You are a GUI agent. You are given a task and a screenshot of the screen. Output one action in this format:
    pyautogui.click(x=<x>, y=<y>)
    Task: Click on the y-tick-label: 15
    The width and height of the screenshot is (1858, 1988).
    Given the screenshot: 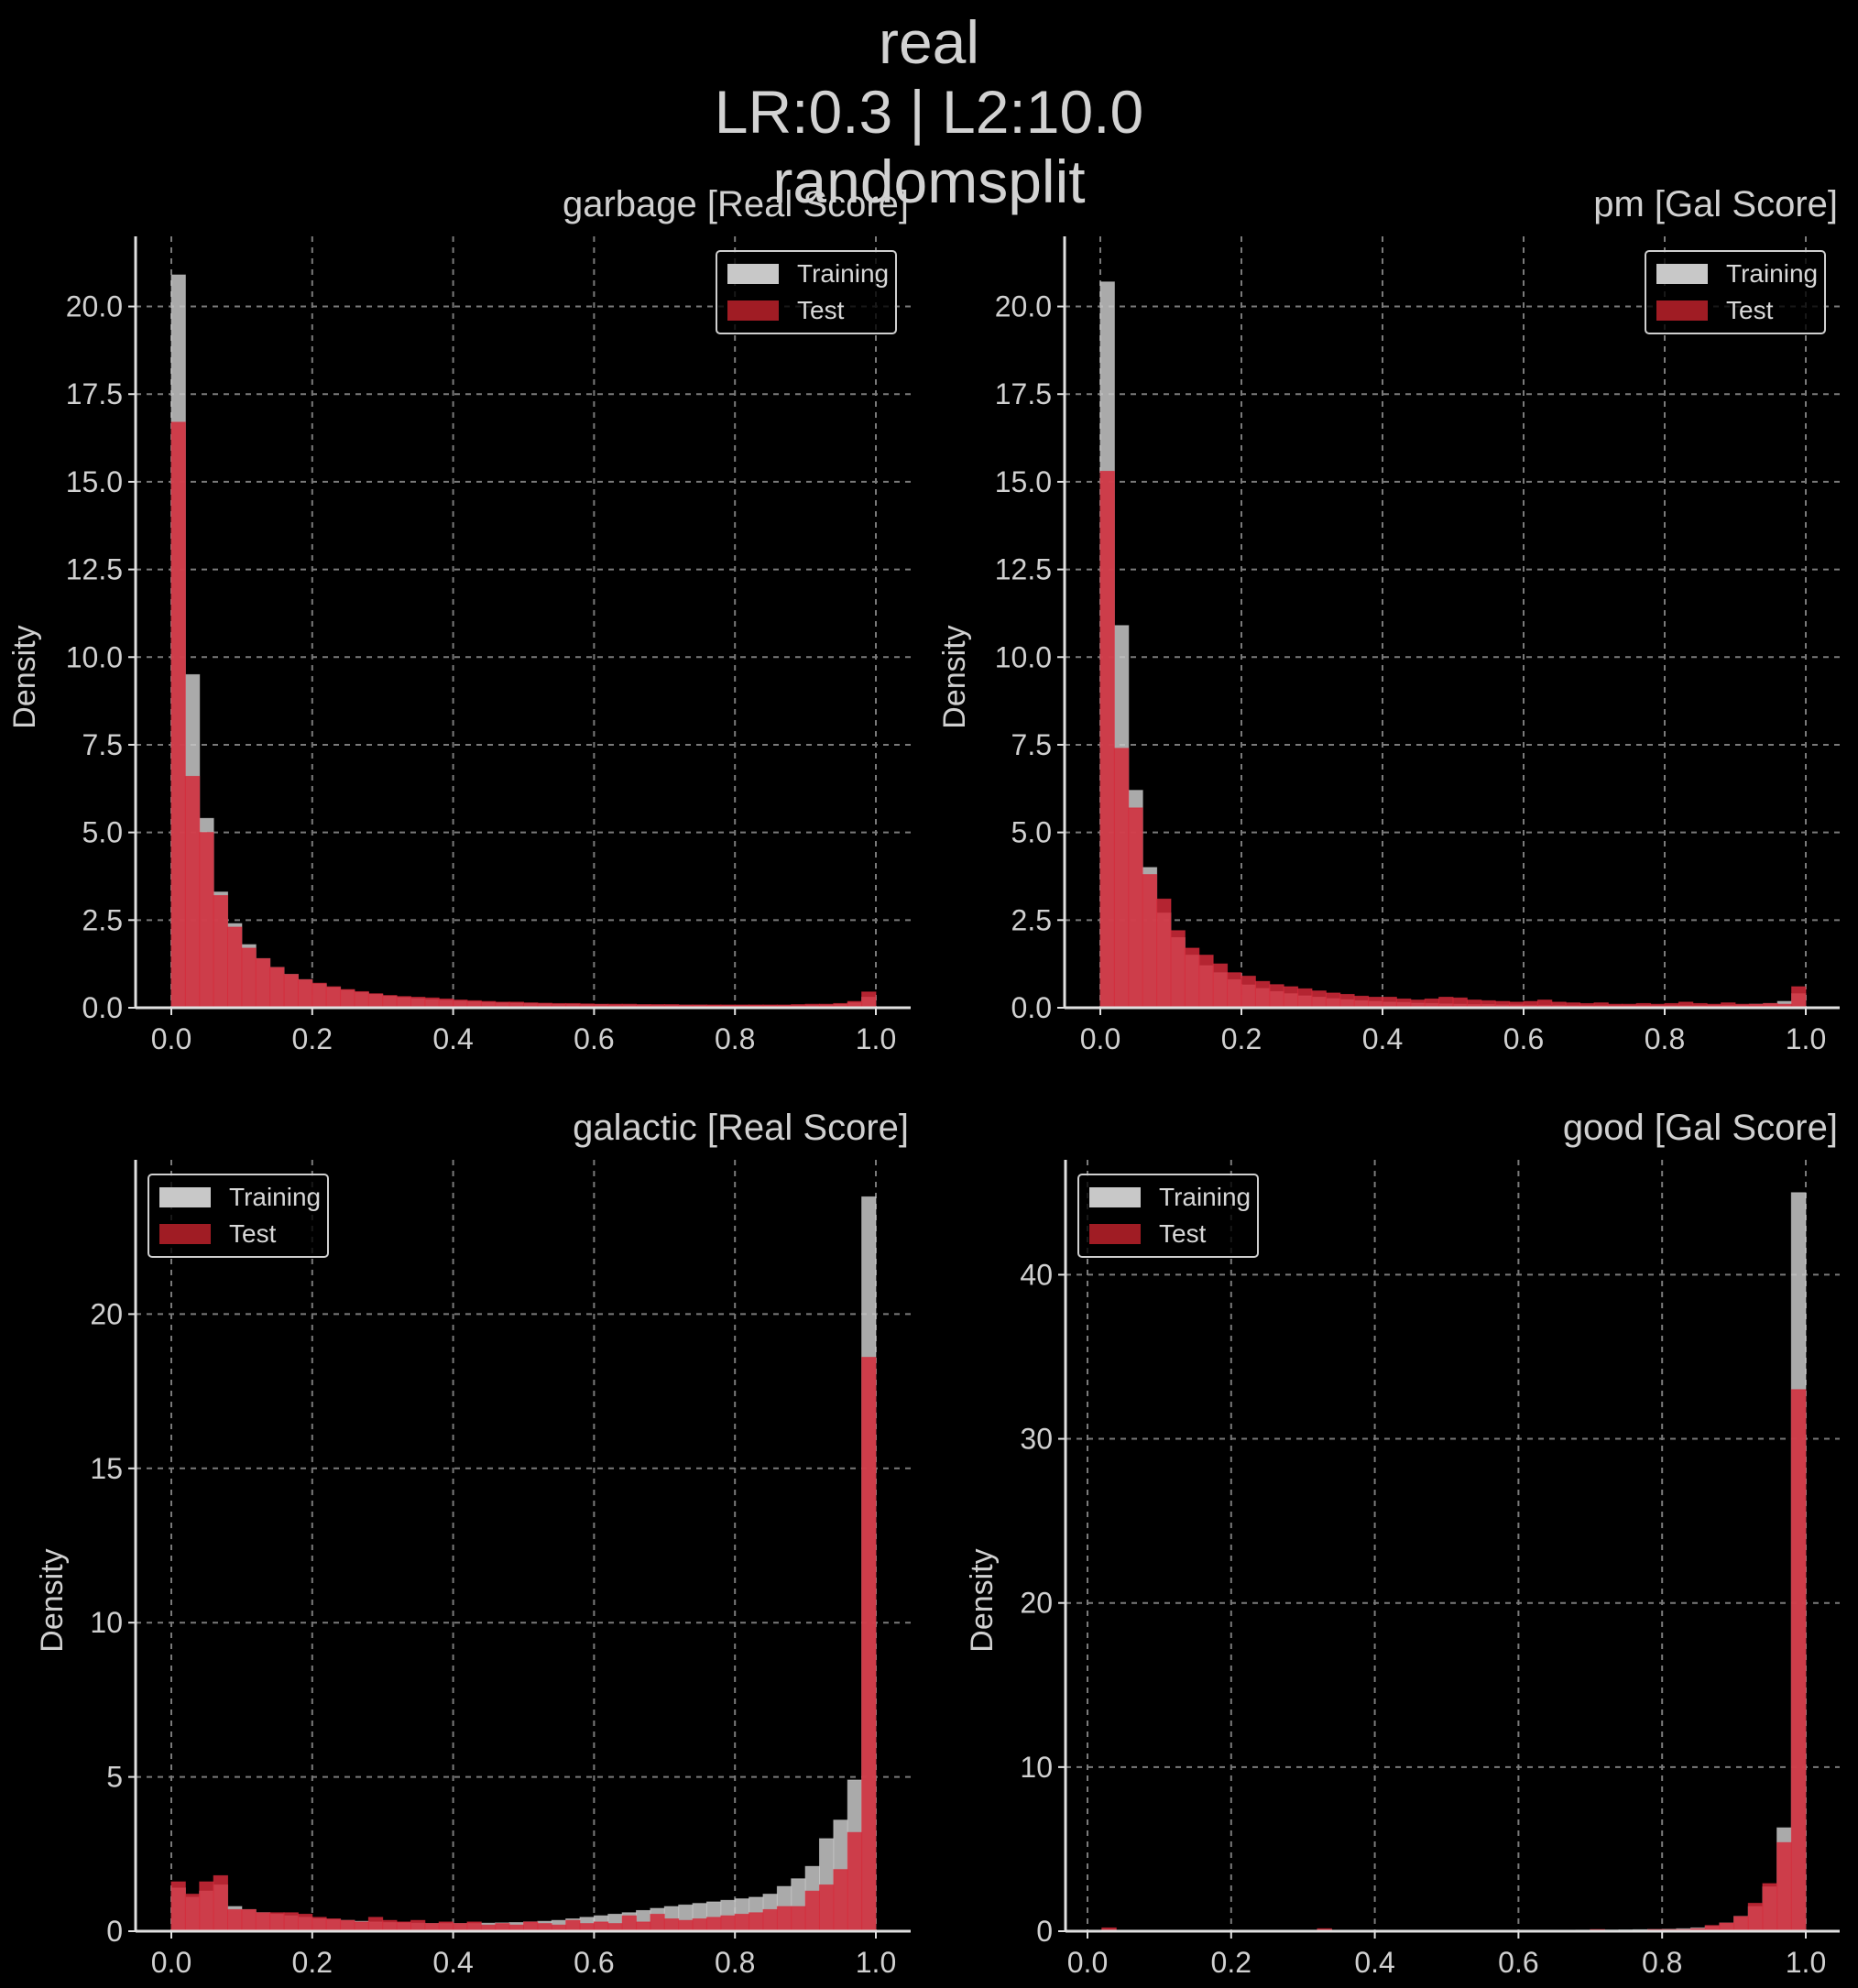 What is the action you would take?
    pyautogui.click(x=107, y=1469)
    